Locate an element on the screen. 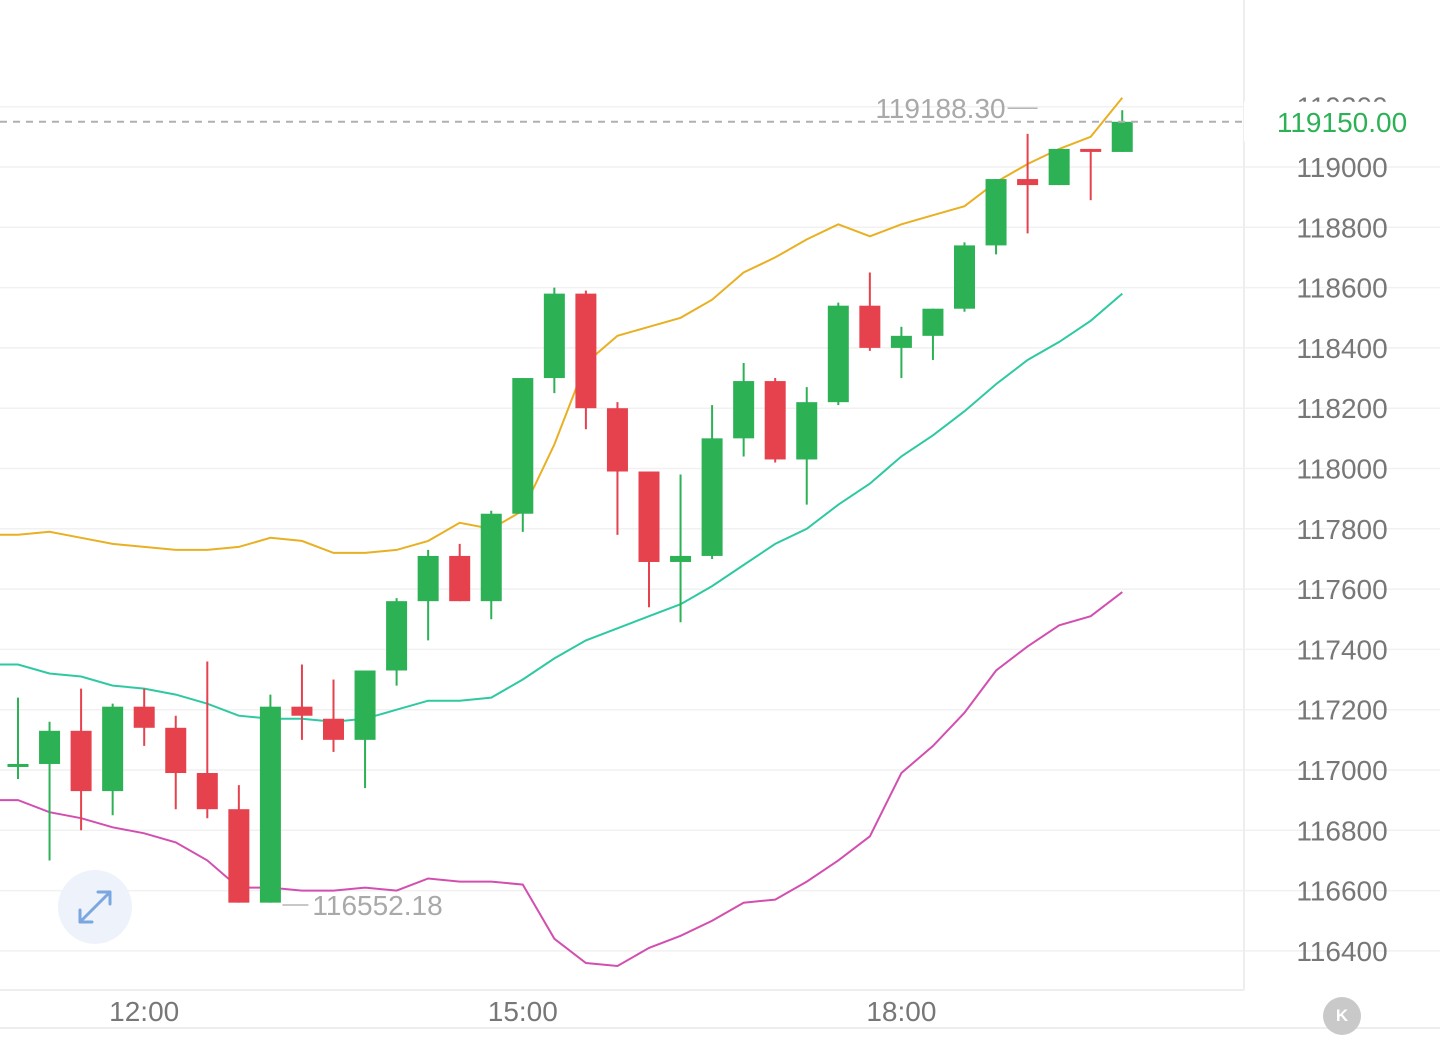 This screenshot has height=1044, width=1440. y-tick-label: 116600 is located at coordinates (1341, 891).